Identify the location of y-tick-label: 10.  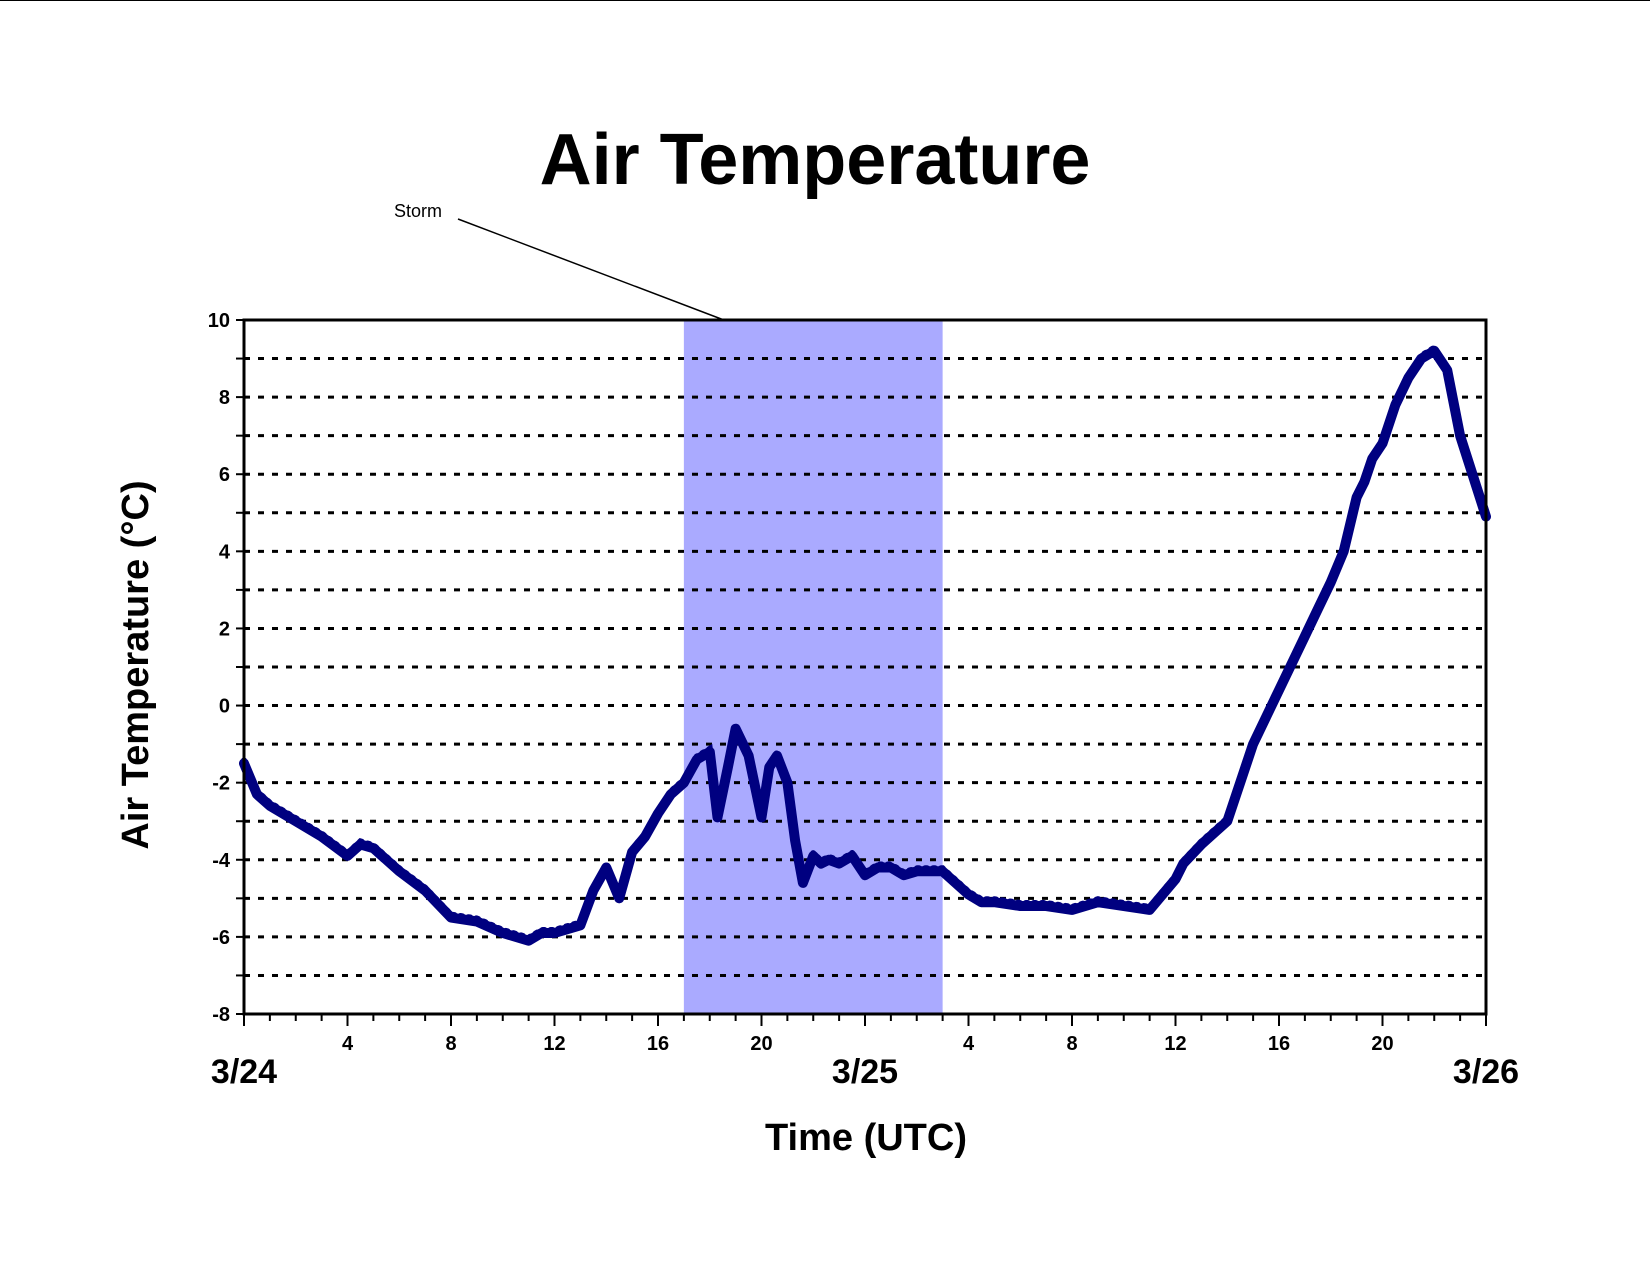
(219, 321).